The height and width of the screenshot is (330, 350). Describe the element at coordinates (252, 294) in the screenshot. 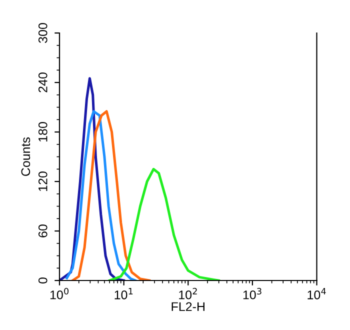

I see `x-tick-label: 10$^{3}$` at that location.